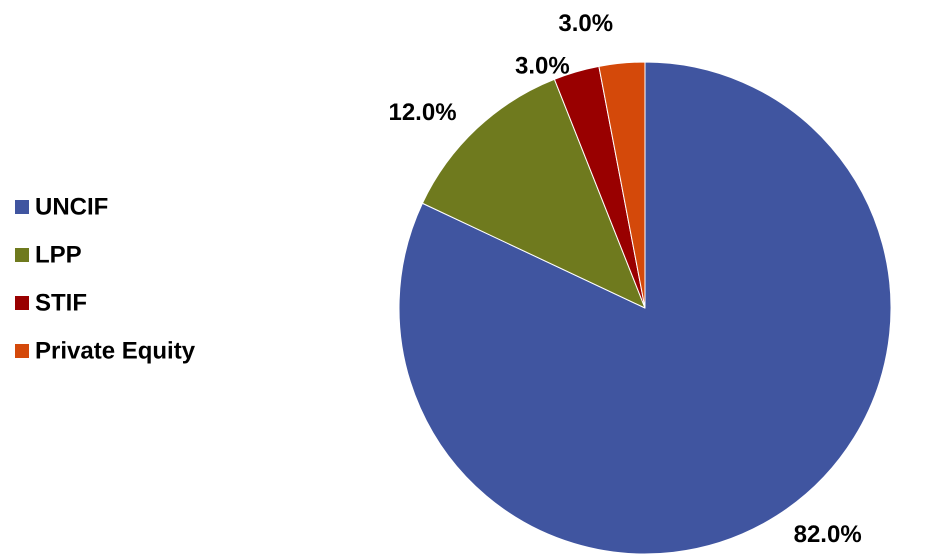 This screenshot has height=558, width=937. What do you see at coordinates (61, 303) in the screenshot?
I see `legend-label: STIF` at bounding box center [61, 303].